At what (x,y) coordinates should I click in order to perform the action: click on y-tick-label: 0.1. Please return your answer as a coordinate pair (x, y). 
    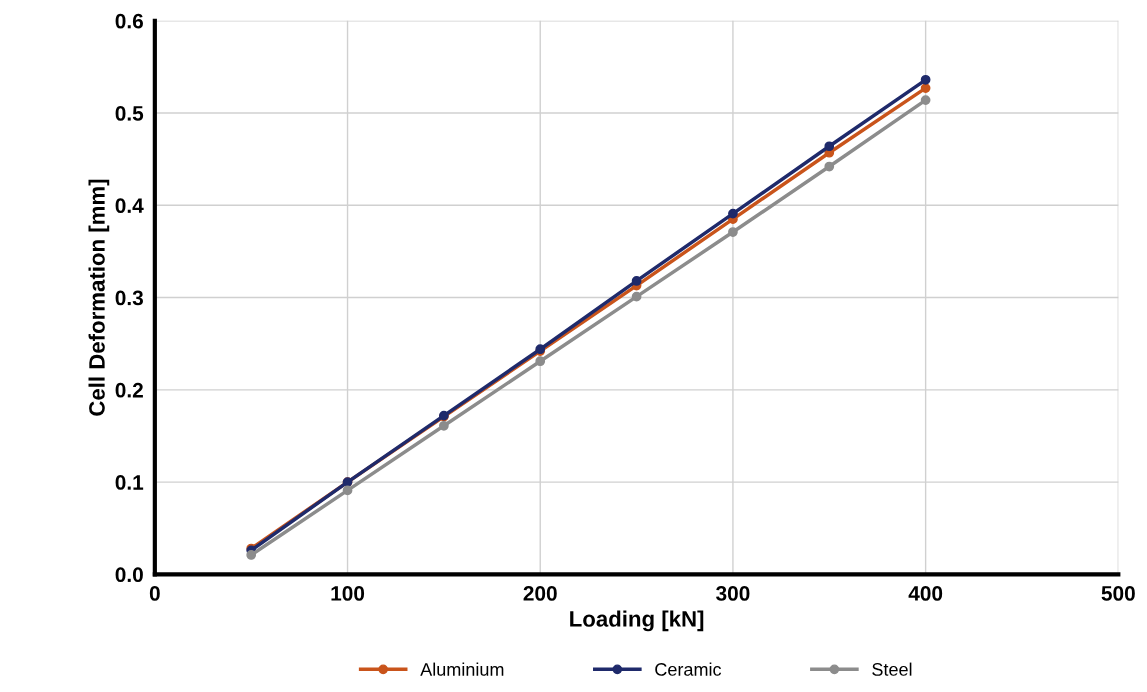
    Looking at the image, I should click on (129, 482).